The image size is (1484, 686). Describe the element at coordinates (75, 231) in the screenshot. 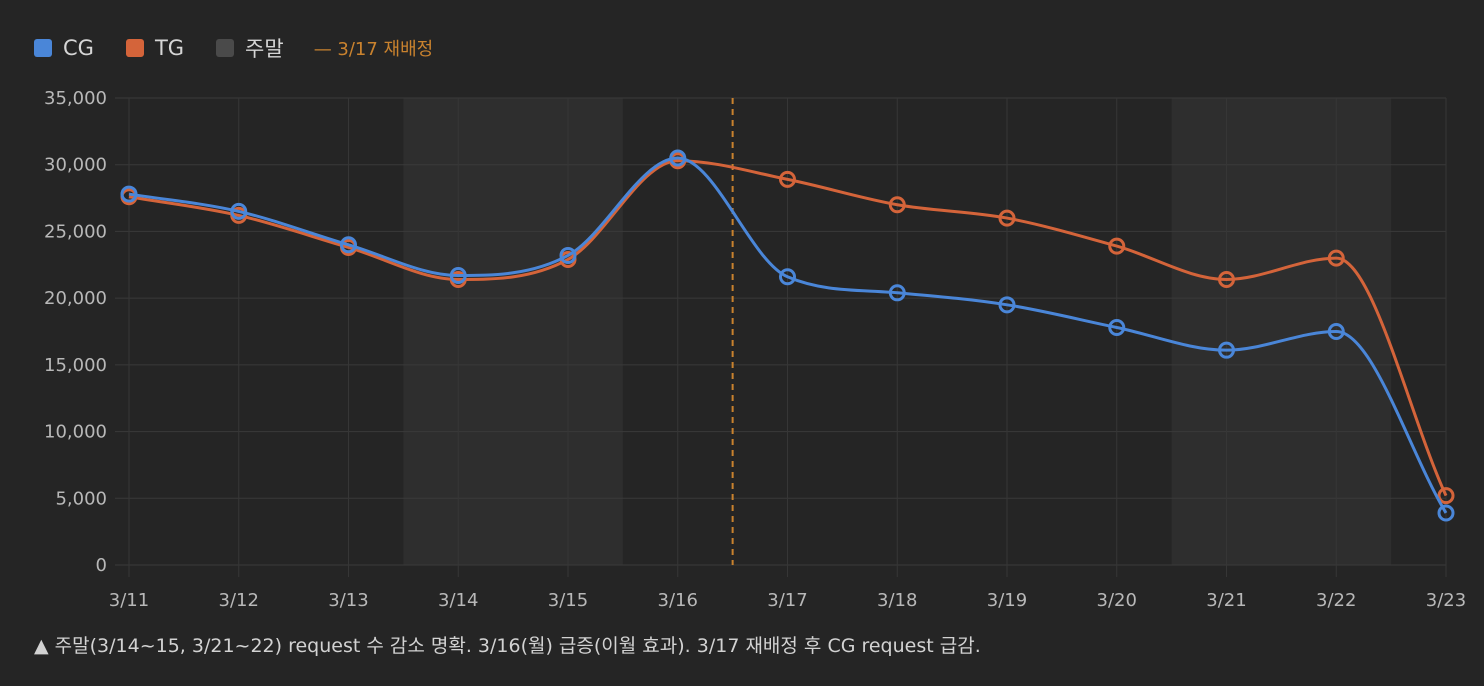

I see `y-tick-label: 25,000` at that location.